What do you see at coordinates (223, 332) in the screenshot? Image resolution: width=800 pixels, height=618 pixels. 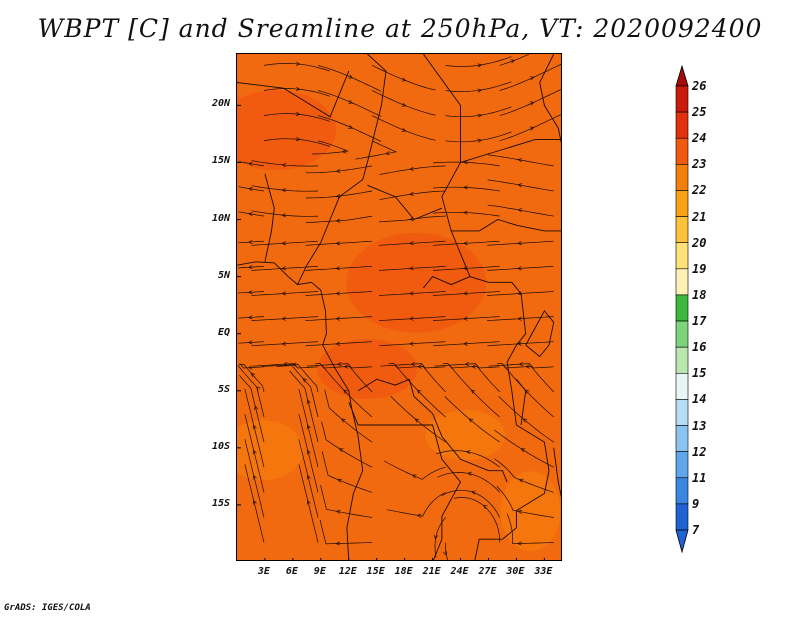 I see `latitude-tick-label: EQ` at bounding box center [223, 332].